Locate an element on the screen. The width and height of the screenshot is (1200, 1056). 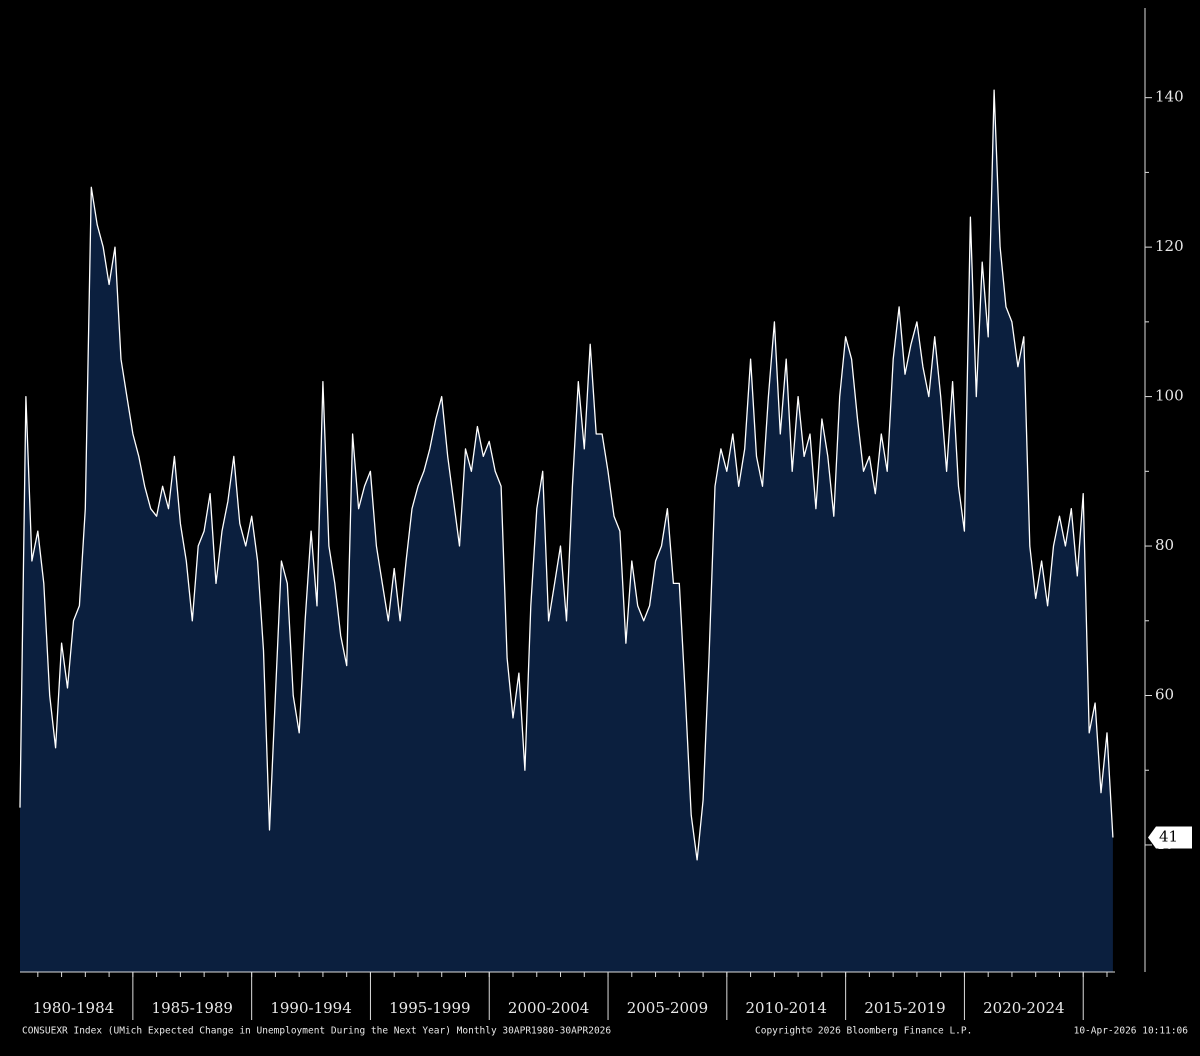
last-value-label: 41 is located at coordinates (1168, 836).